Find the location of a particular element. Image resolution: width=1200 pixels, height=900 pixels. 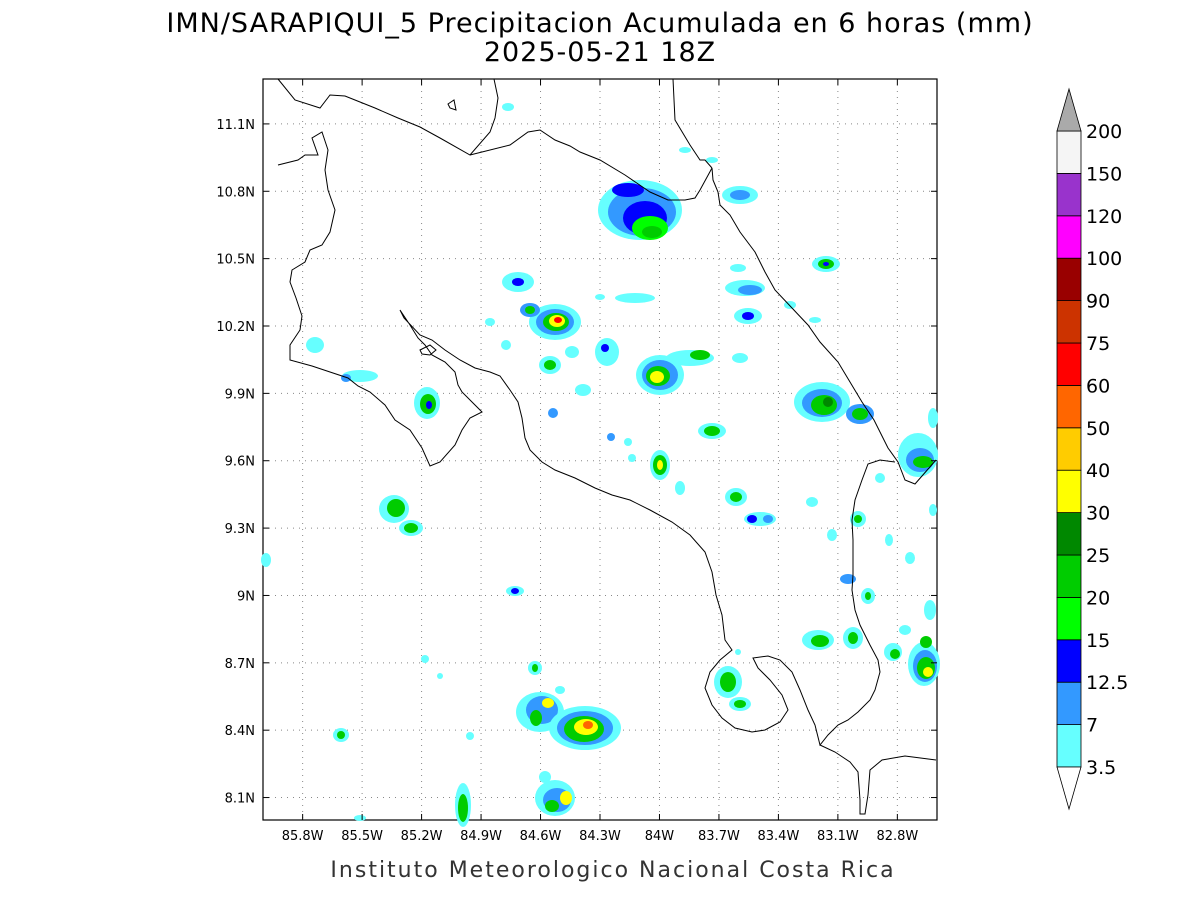

lon-tick-label: 85.8W is located at coordinates (303, 836).